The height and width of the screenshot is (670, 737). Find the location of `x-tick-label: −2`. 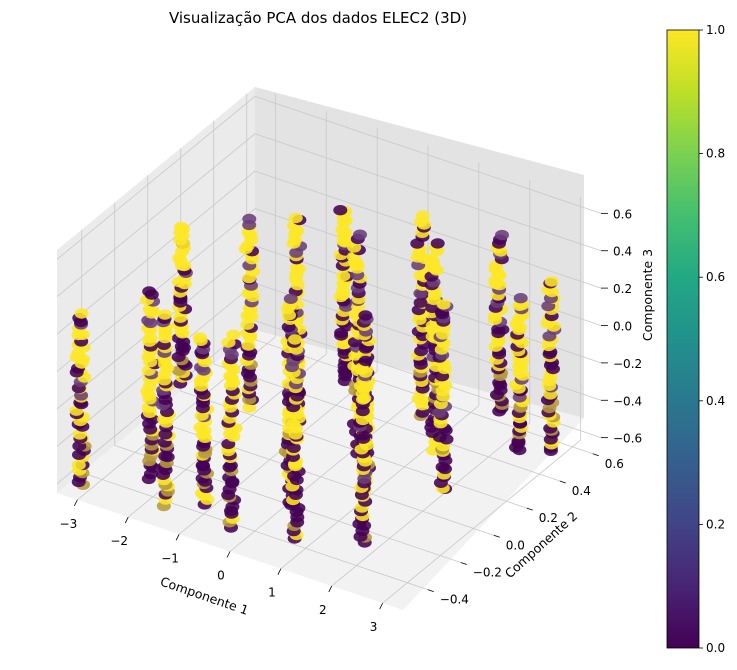

x-tick-label: −2 is located at coordinates (119, 541).